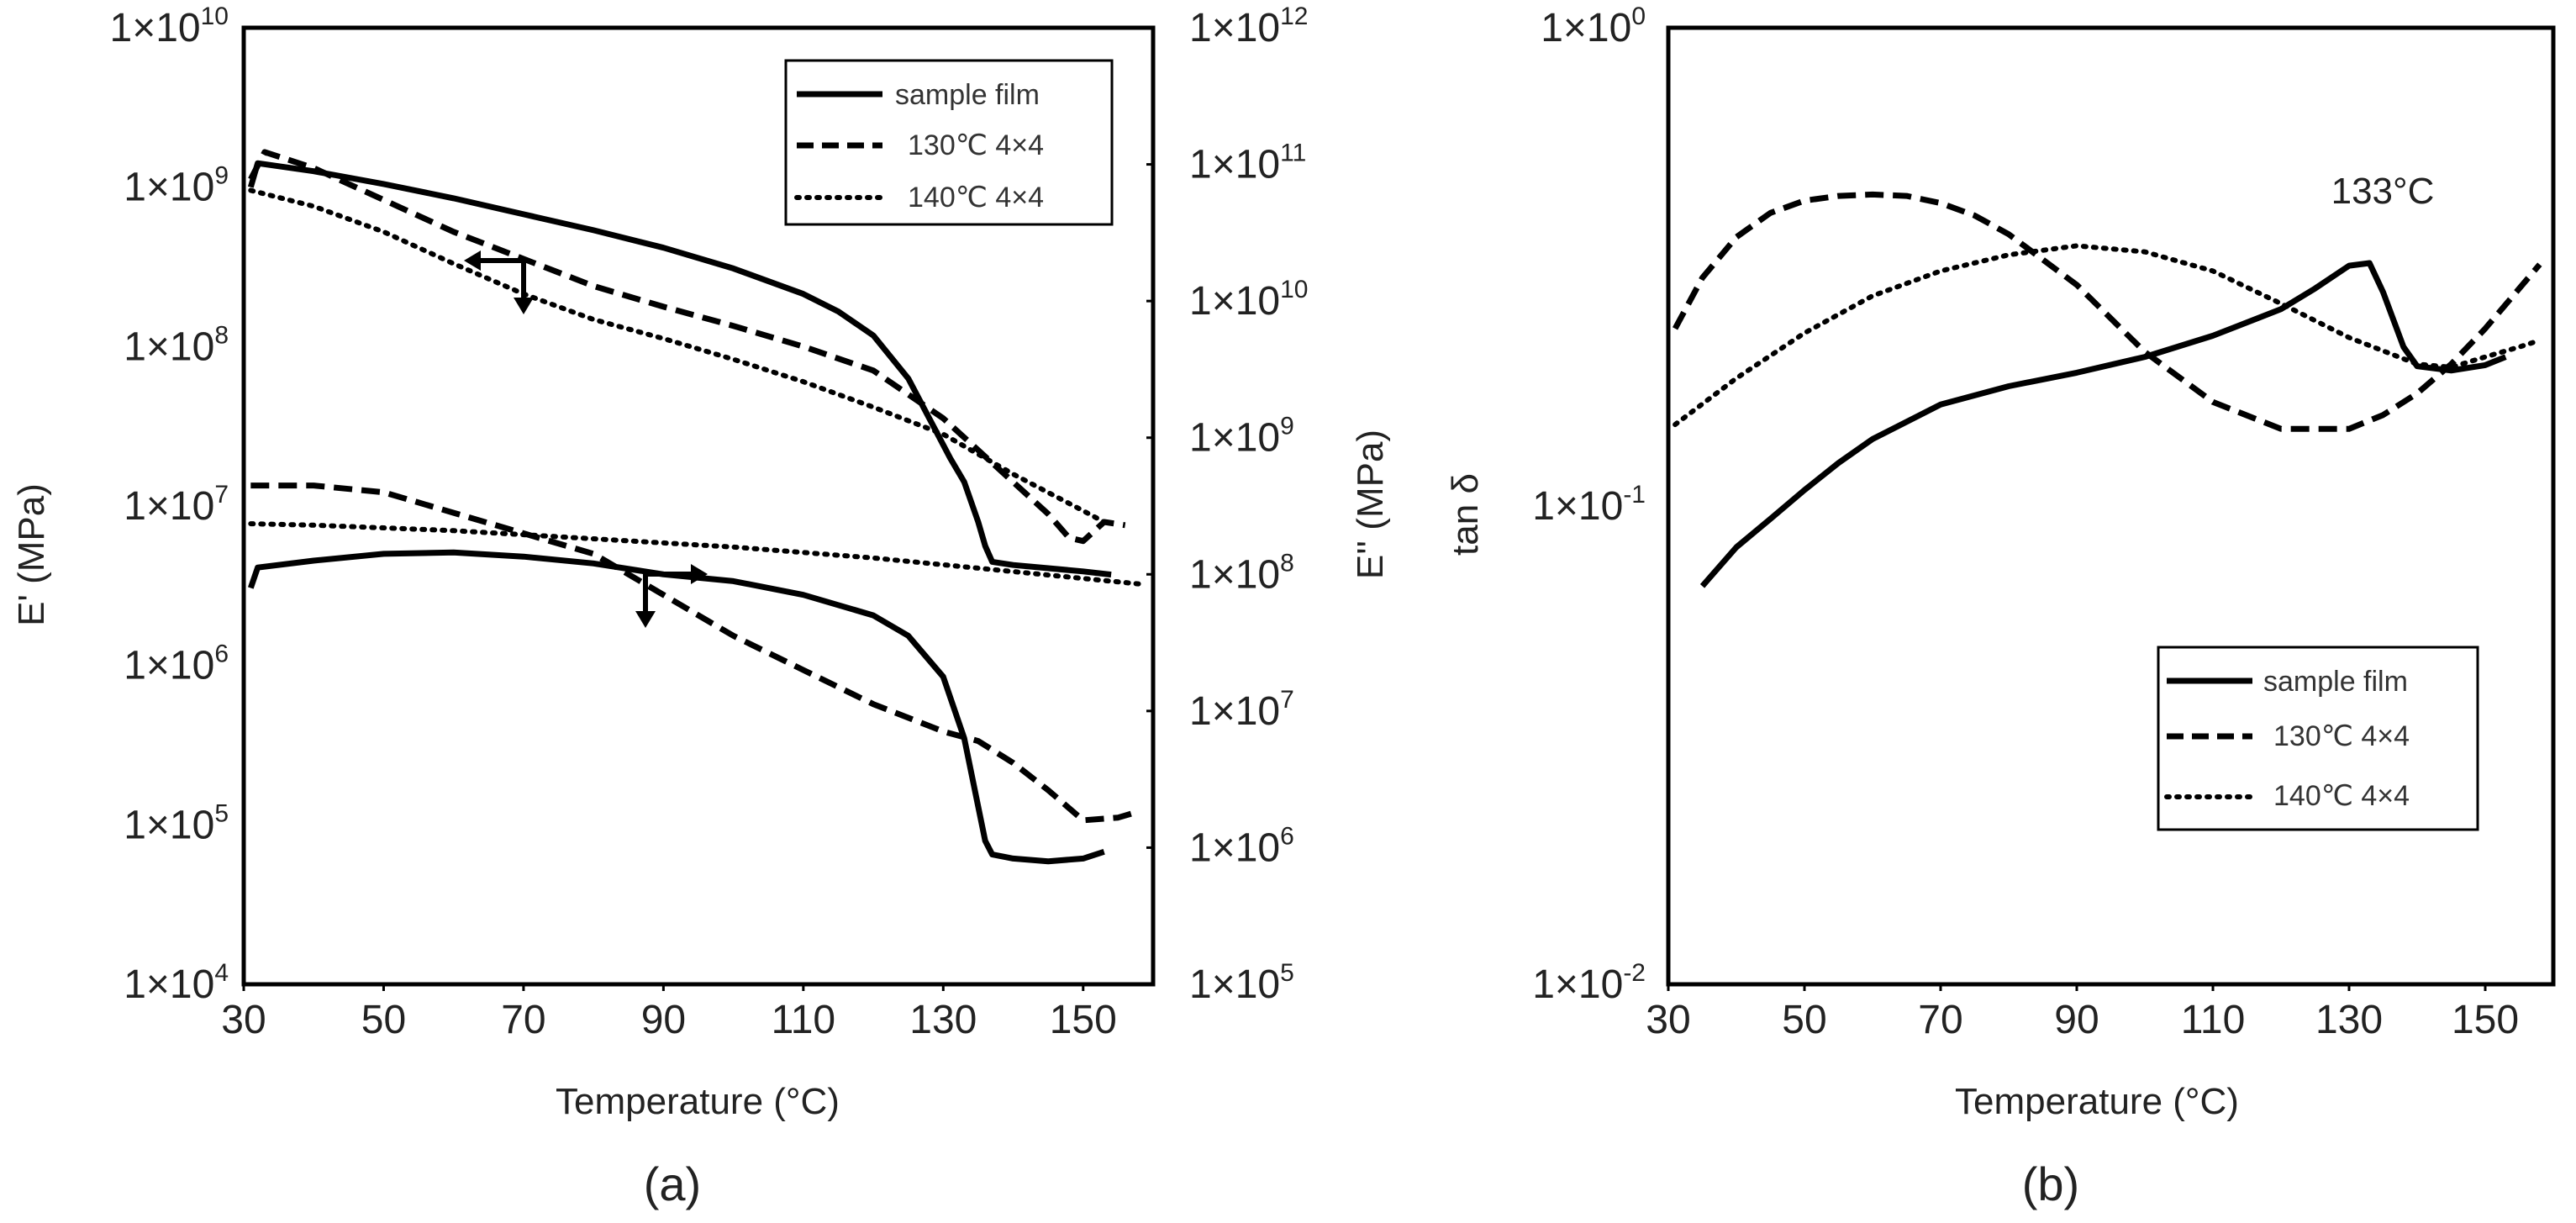 The height and width of the screenshot is (1223, 2576). I want to click on panel-a-x-axis-label: Temperature (°C), so click(698, 1102).